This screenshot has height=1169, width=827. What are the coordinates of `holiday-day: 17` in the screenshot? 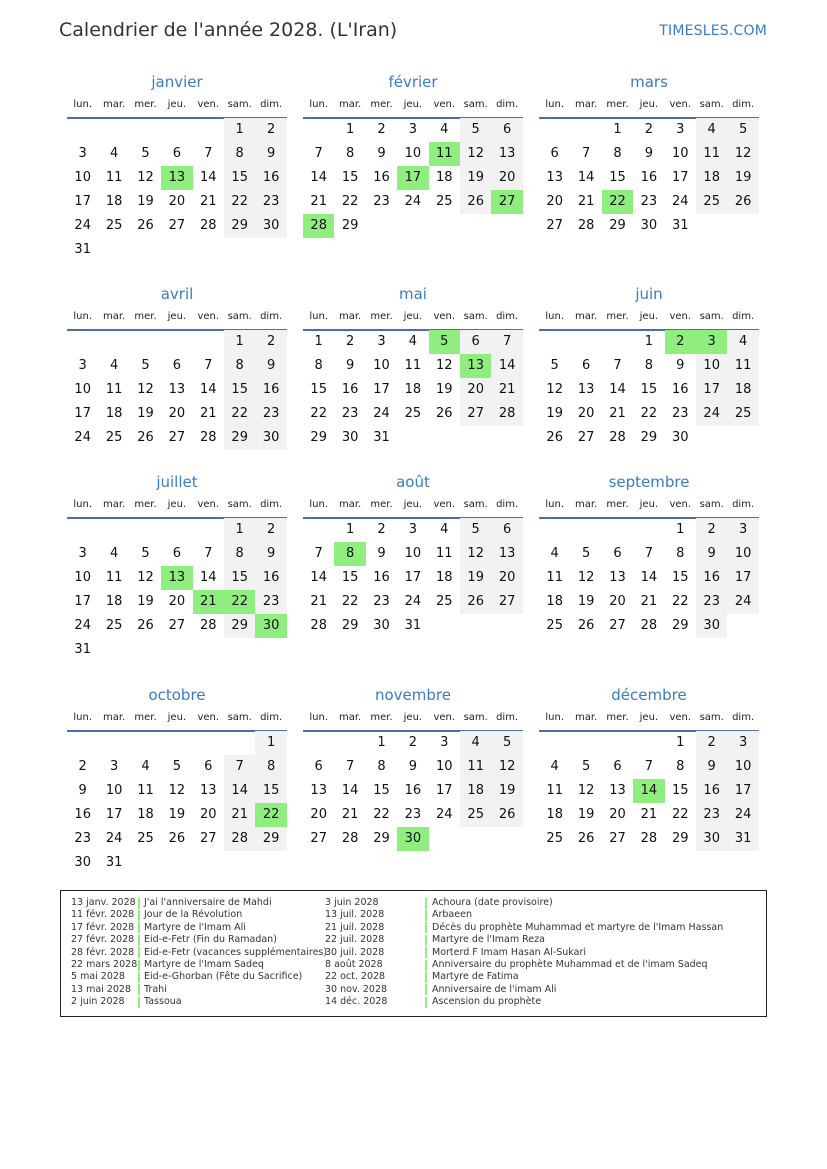 It's located at (413, 178).